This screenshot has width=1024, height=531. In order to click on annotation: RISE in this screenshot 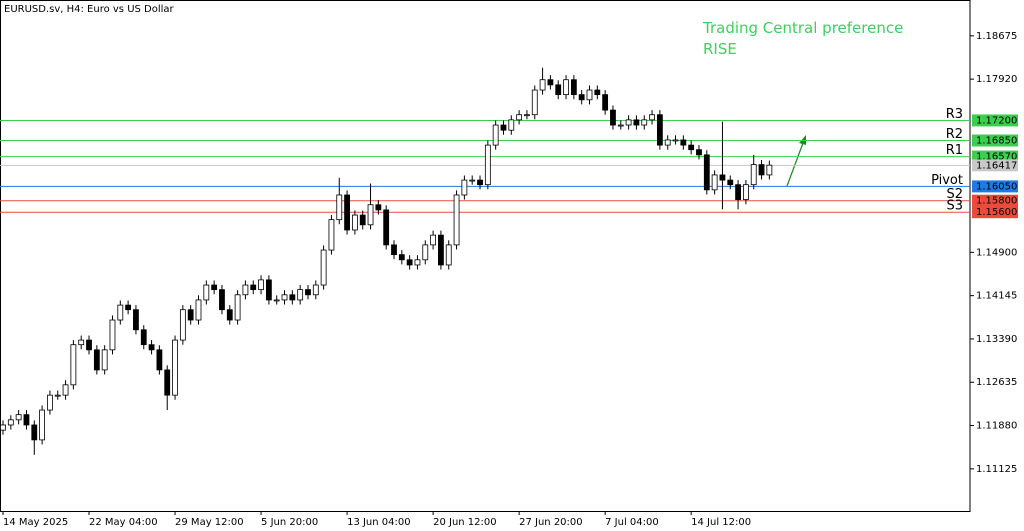, I will do `click(720, 49)`.